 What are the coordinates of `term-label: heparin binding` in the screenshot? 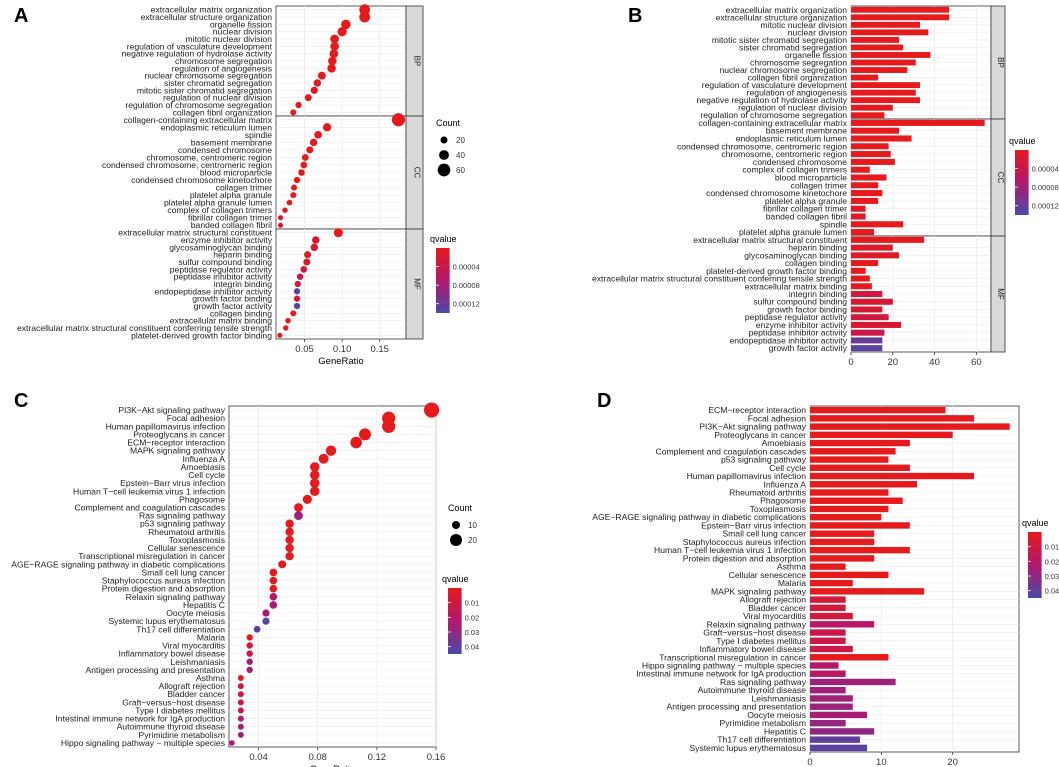 It's located at (242, 255).